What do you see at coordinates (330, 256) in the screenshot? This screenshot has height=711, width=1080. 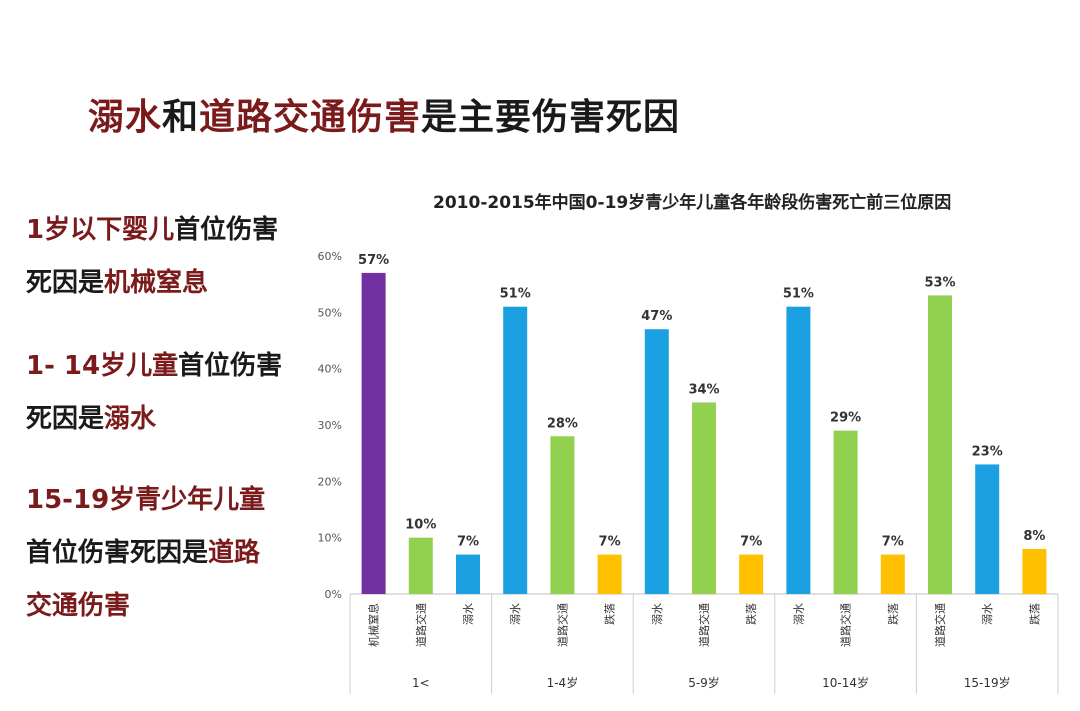 I see `y-tick-label: 60%` at bounding box center [330, 256].